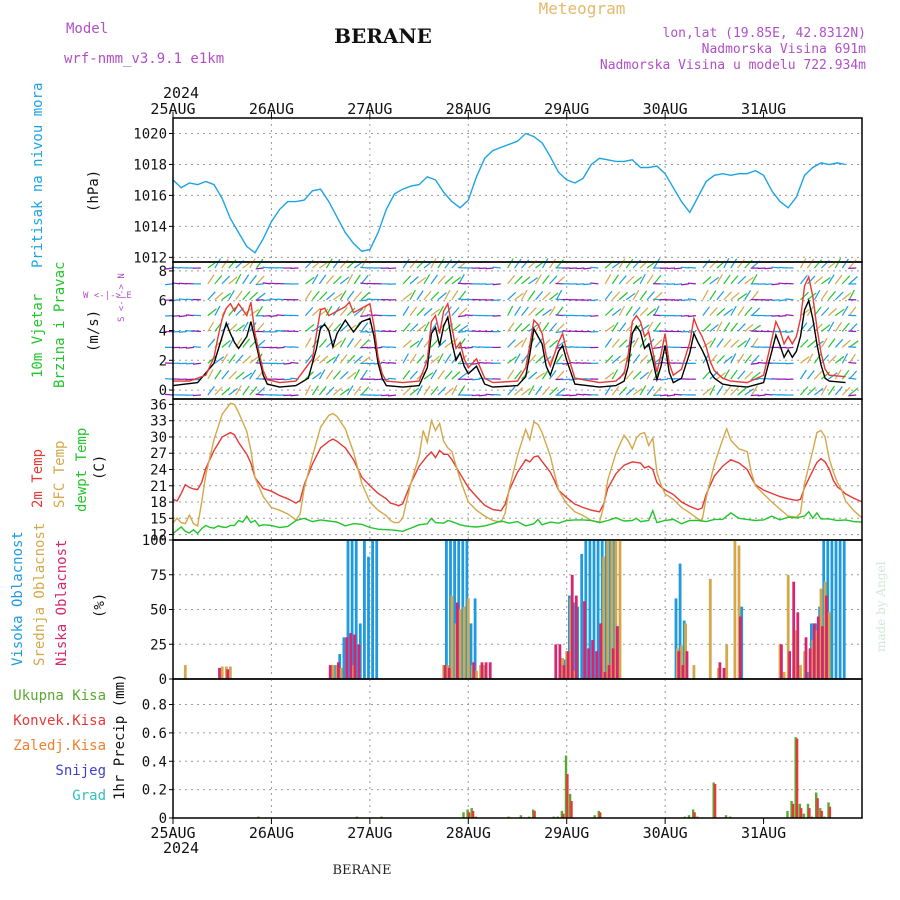  Describe the element at coordinates (369, 109) in the screenshot. I see `x-tick-label: 27AUG` at that location.